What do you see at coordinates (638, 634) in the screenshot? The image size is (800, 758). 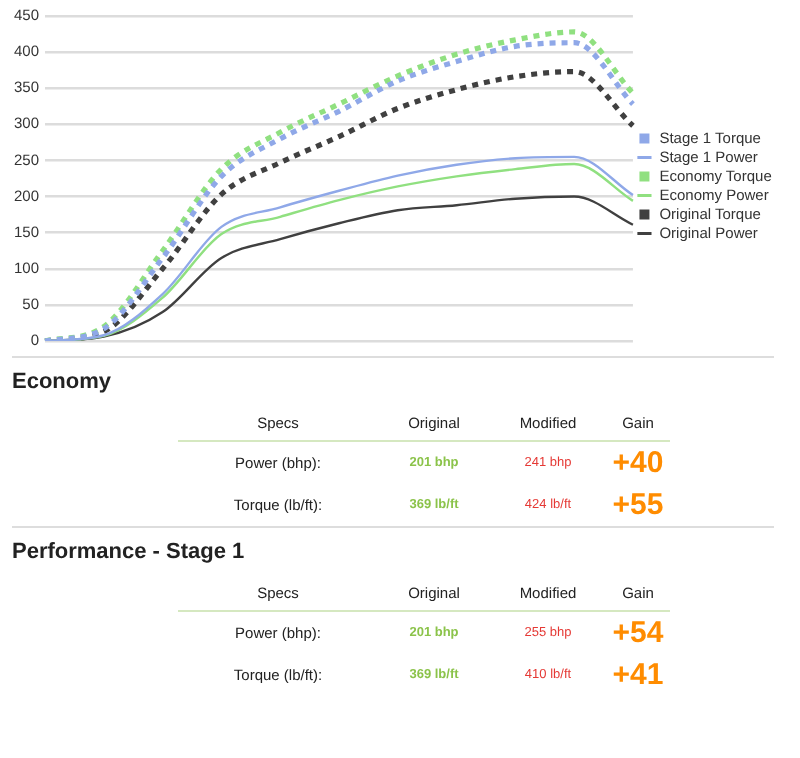 I see `text: +54` at bounding box center [638, 634].